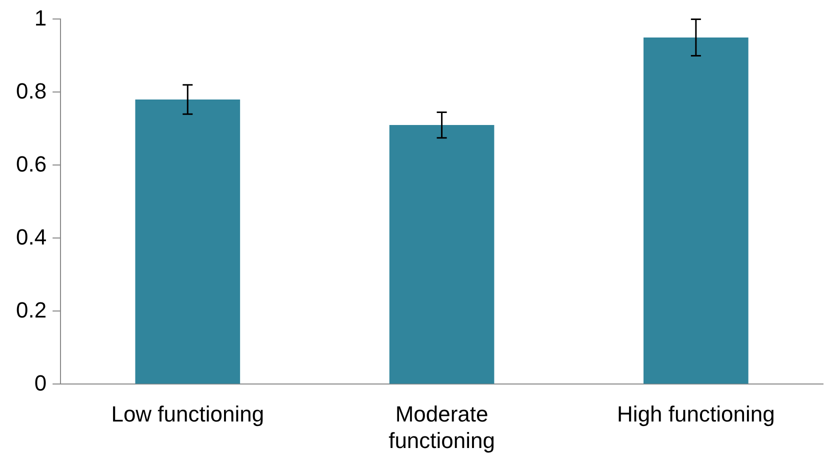 This screenshot has width=833, height=469. I want to click on y-tick-label: 0.8, so click(31, 91).